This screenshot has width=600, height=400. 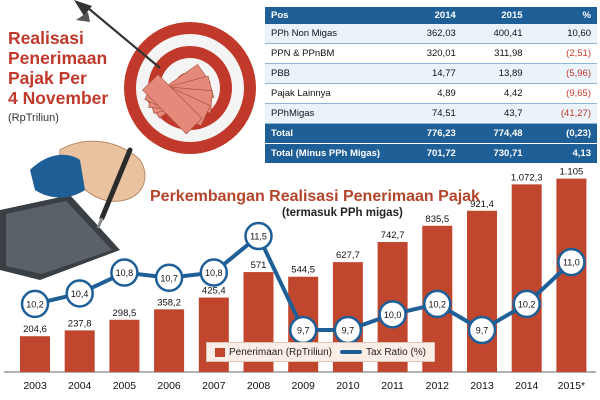 I want to click on bar-value-label: 1.072,3, so click(x=527, y=177).